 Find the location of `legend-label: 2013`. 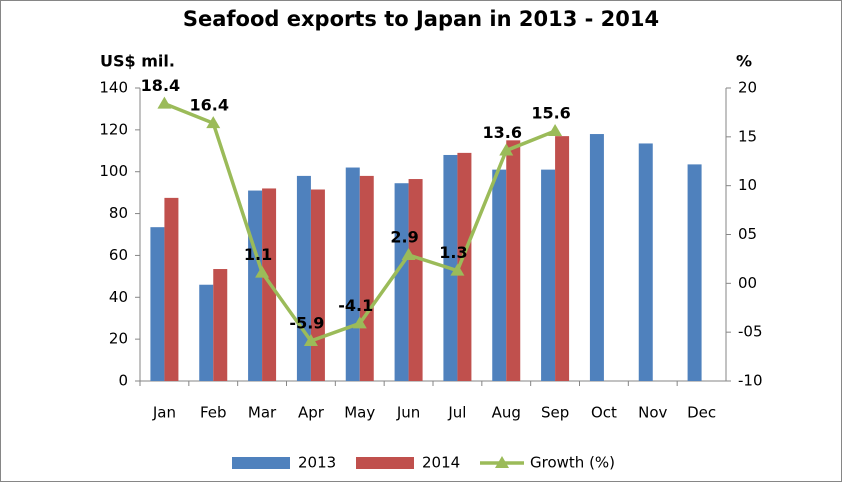

legend-label: 2013 is located at coordinates (317, 463).